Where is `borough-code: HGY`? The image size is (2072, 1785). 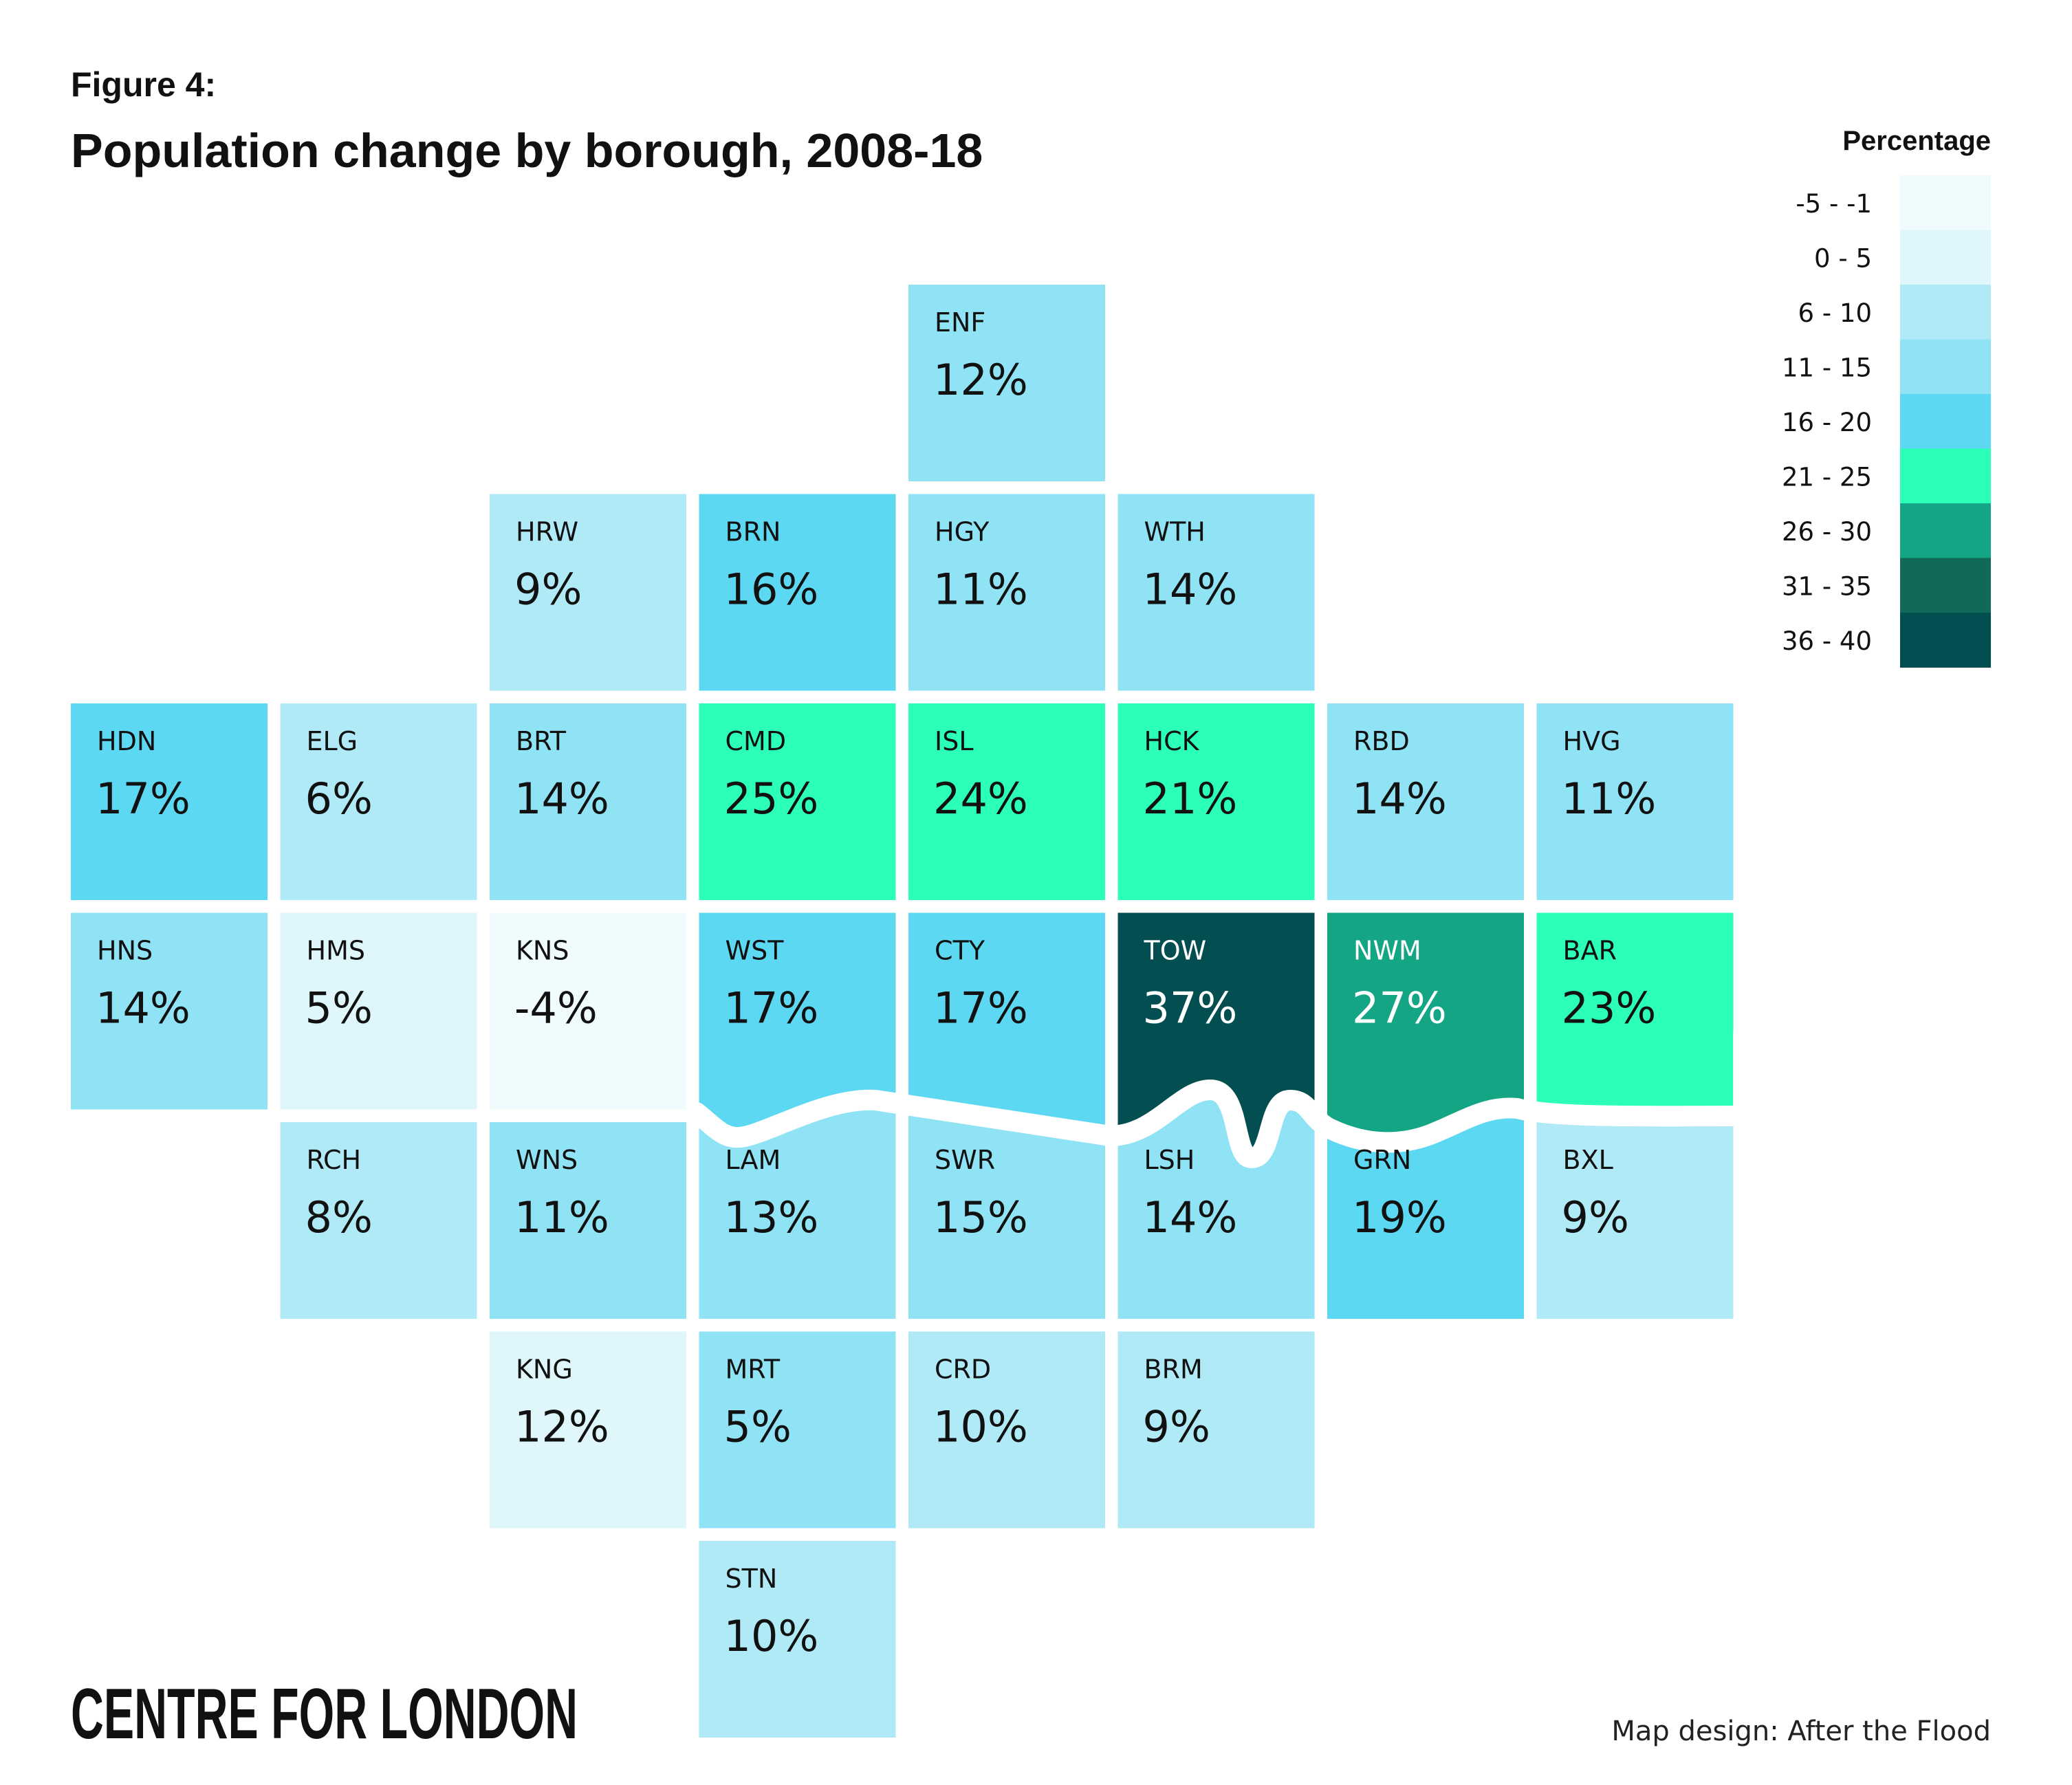 borough-code: HGY is located at coordinates (962, 532).